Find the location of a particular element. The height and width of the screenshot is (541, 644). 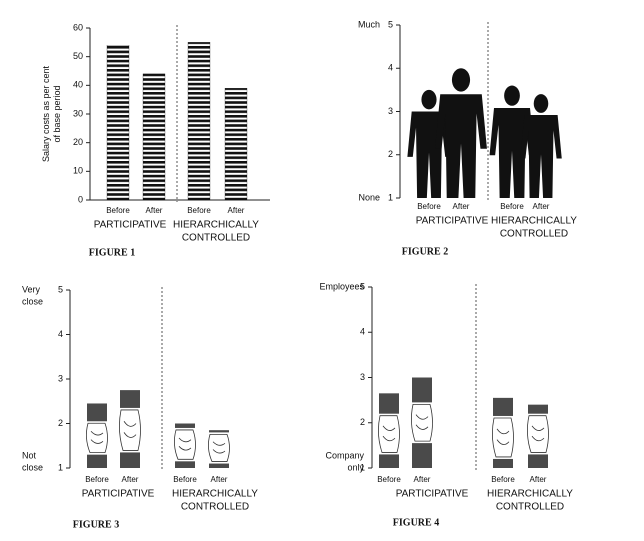

figure-title: FIGURE 4 is located at coordinates (416, 522).